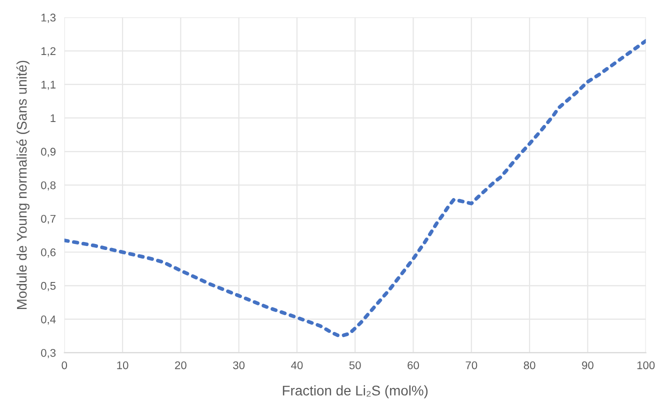 The width and height of the screenshot is (657, 414). I want to click on x-tick-label: 50, so click(355, 365).